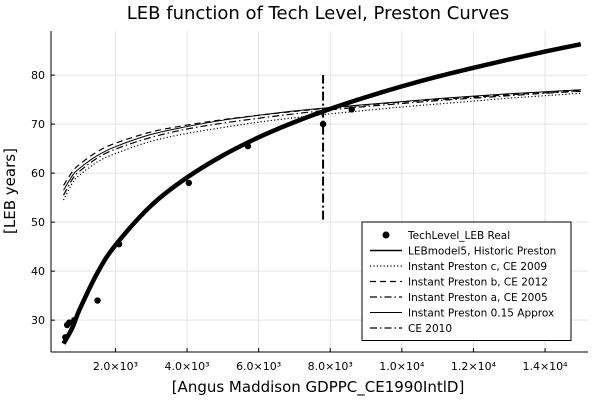 This screenshot has width=600, height=400. Describe the element at coordinates (481, 314) in the screenshot. I see `legend-label: Instant Preston 0.15 Approx` at that location.